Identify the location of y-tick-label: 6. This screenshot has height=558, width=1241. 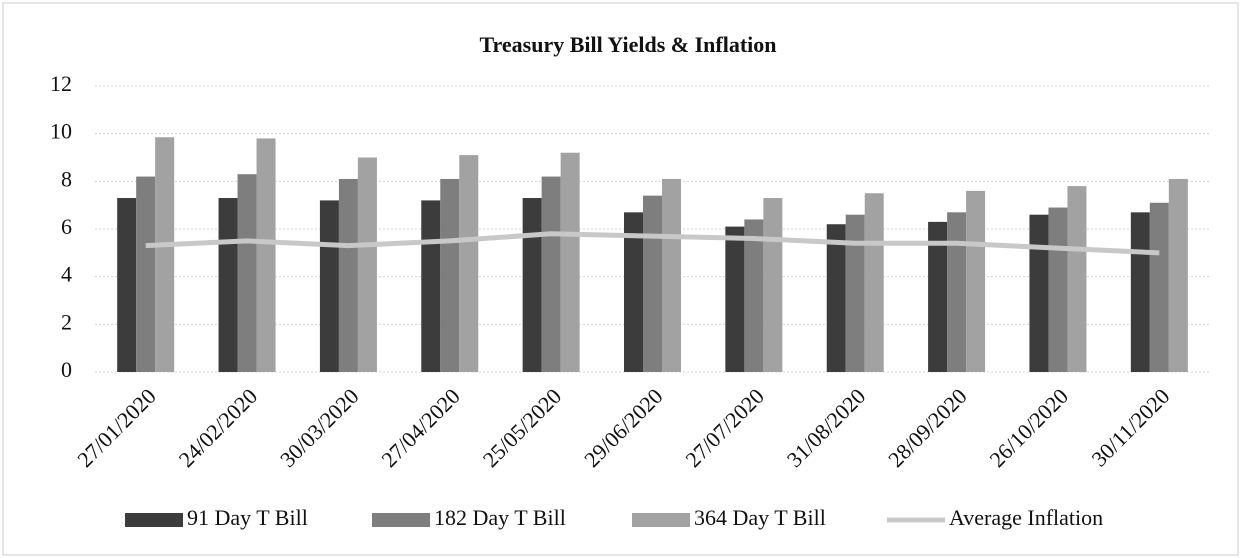
(66, 226).